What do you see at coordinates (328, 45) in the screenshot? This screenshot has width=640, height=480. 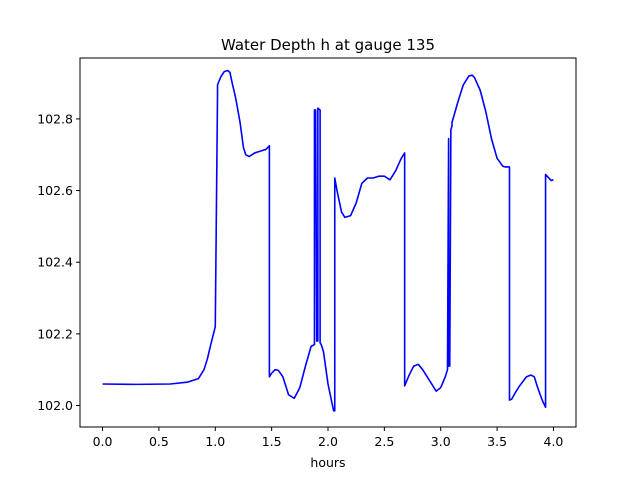 I see `chart-title: Water Depth h at gauge 135` at bounding box center [328, 45].